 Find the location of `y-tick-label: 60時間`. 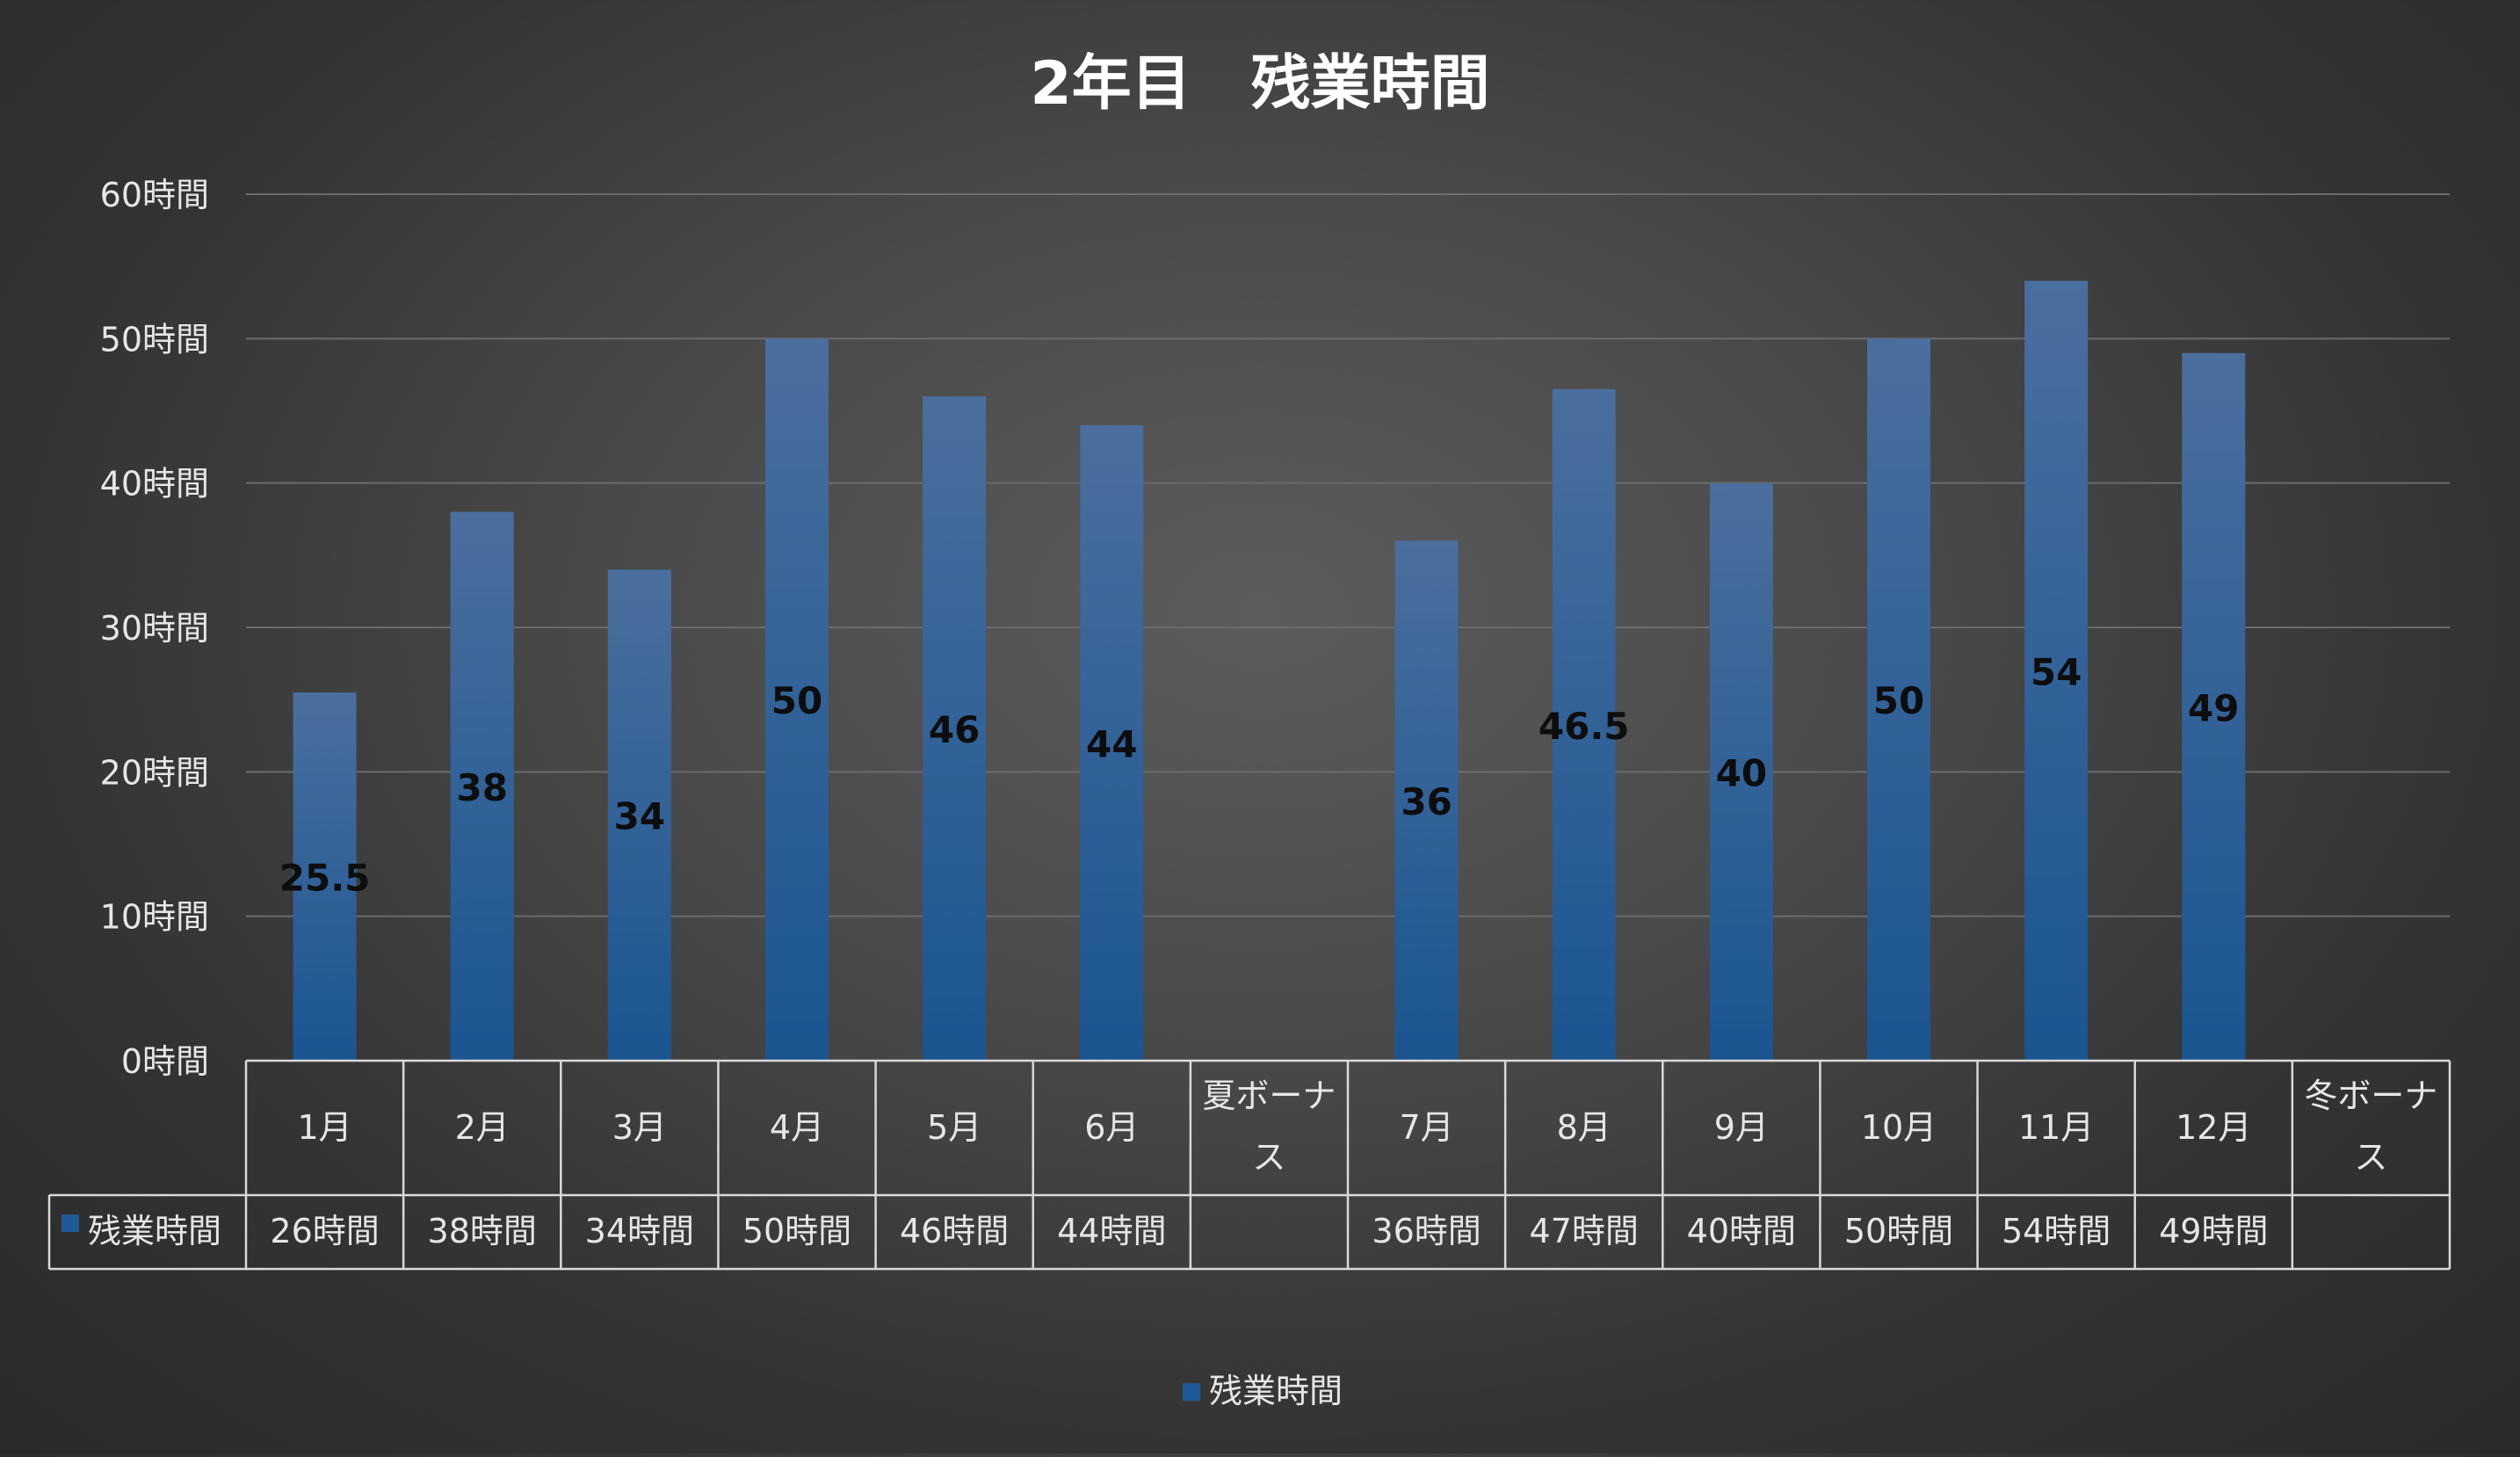

y-tick-label: 60時間 is located at coordinates (154, 195).